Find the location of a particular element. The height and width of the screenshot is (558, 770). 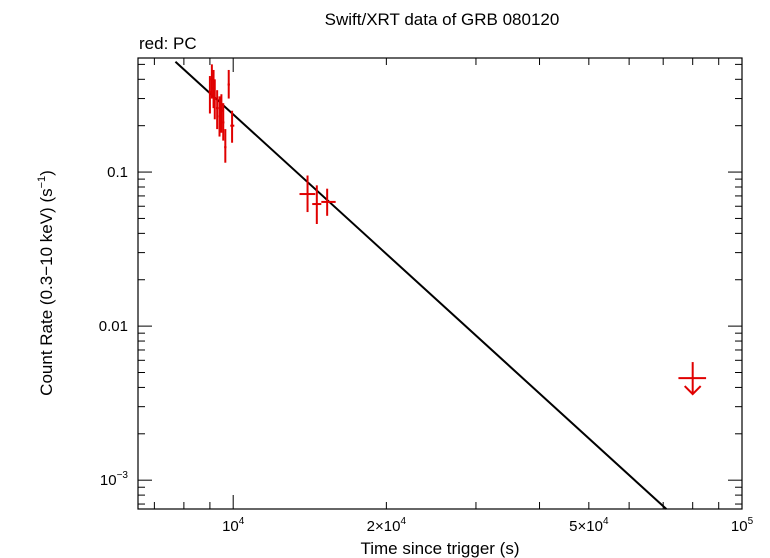

x-axis-label: Time since trigger (s) is located at coordinates (439, 548).